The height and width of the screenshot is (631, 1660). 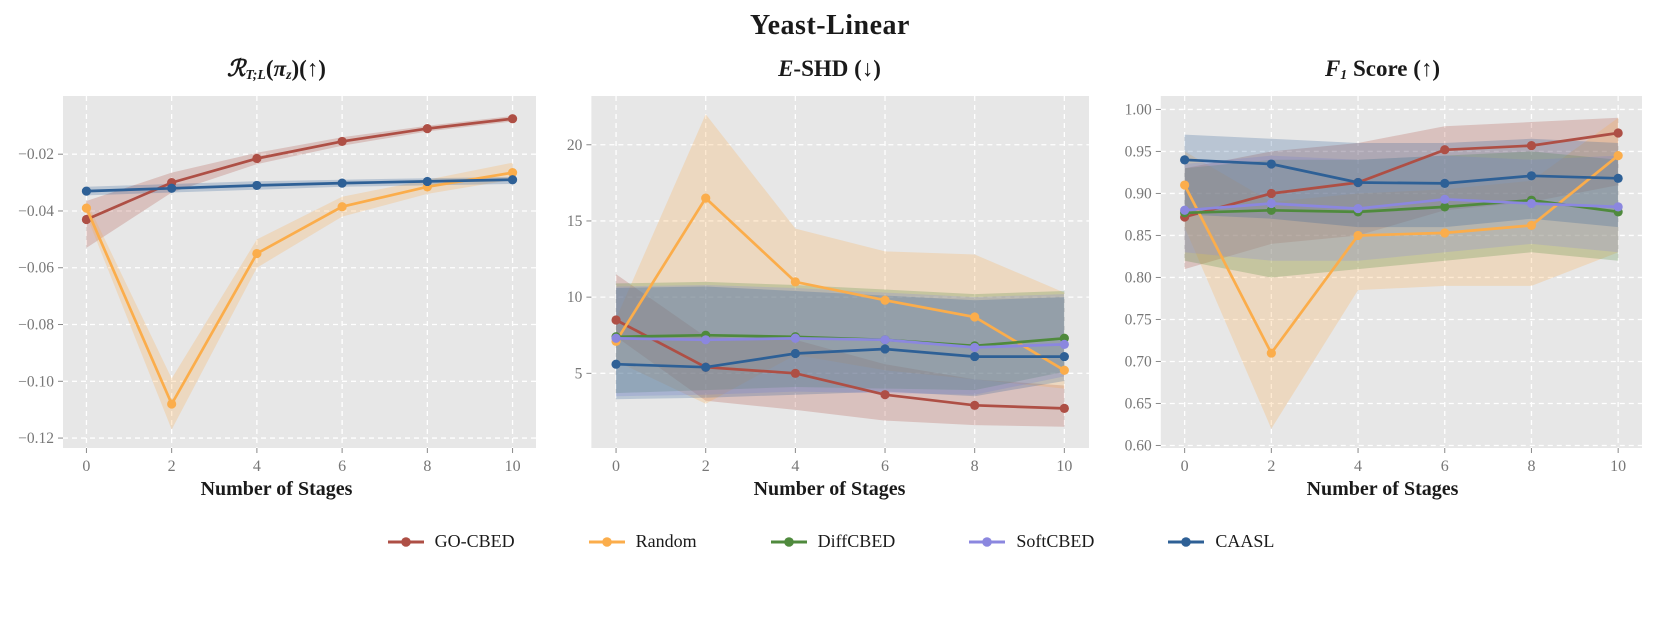 I want to click on legend: GO-CBED Random DiffCBED SoftCBED CAASL, so click(x=830, y=541).